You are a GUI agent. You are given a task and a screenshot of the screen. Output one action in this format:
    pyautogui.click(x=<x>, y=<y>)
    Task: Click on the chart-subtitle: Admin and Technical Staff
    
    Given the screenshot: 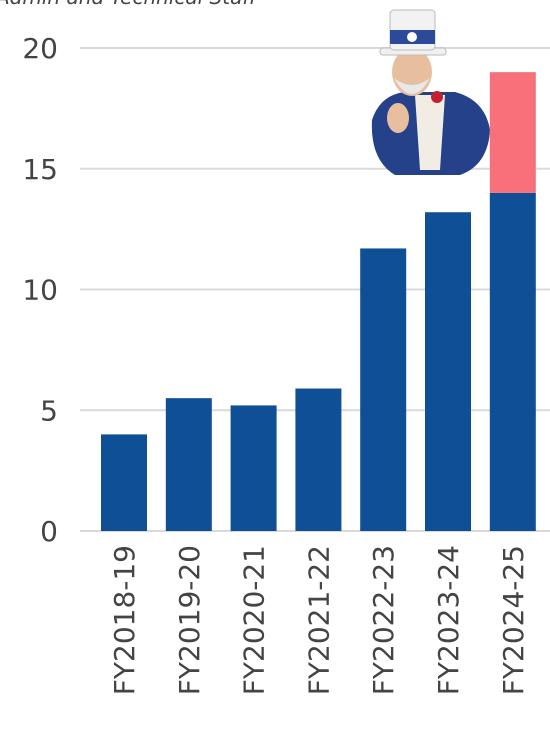 What is the action you would take?
    pyautogui.click(x=129, y=4)
    